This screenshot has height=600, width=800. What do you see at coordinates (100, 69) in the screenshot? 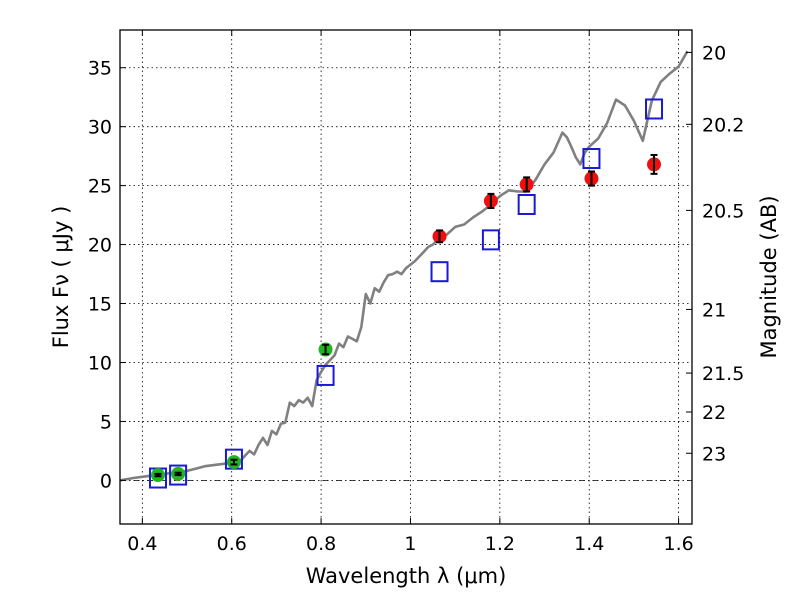
I see `y-tick-label: 35` at bounding box center [100, 69].